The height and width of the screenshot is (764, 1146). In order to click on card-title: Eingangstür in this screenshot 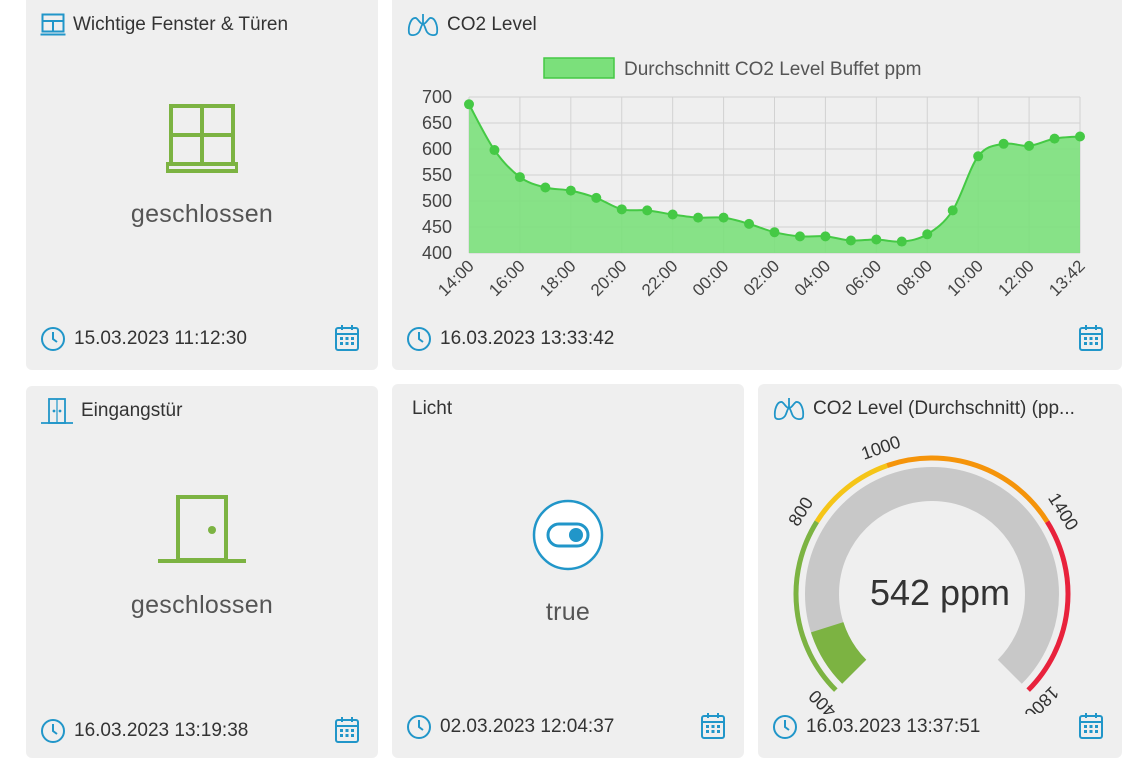, I will do `click(111, 411)`.